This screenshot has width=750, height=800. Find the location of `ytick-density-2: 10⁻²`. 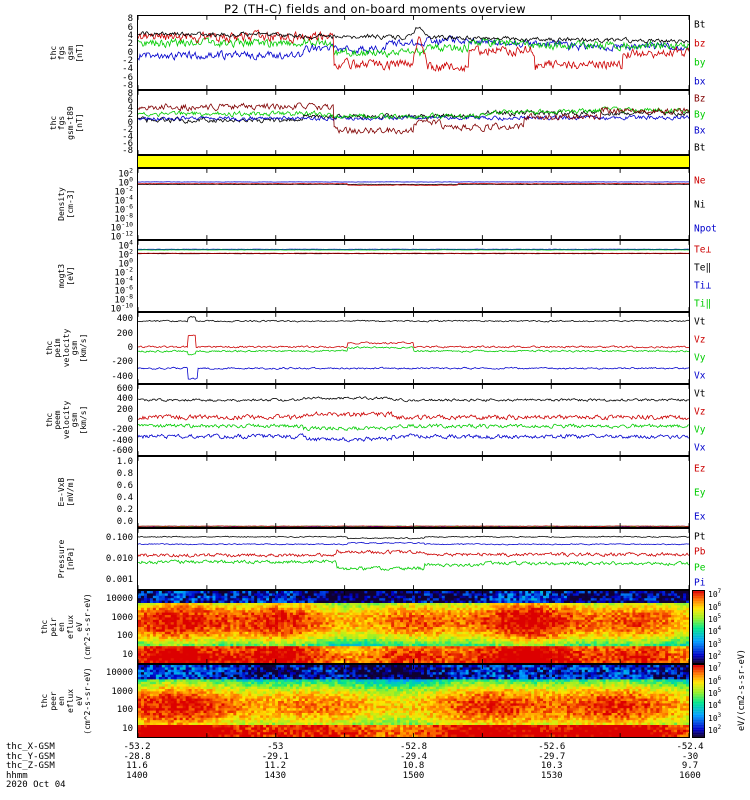

ytick-density-2: 10⁻² is located at coordinates (123, 190).